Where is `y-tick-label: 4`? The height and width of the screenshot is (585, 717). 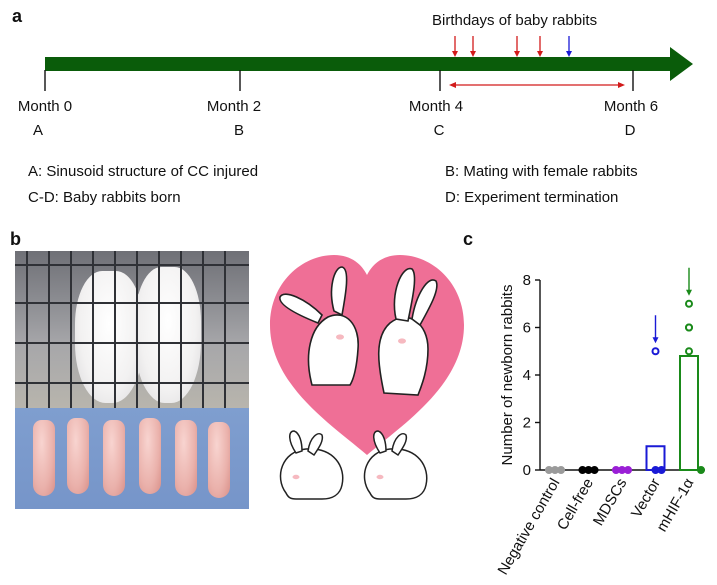
y-tick-label: 4 is located at coordinates (527, 375).